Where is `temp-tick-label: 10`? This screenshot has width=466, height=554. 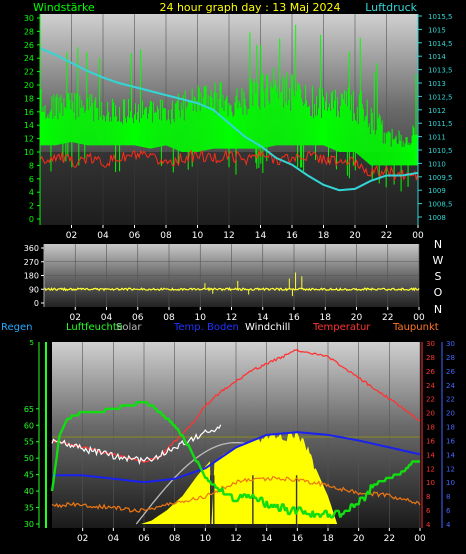 temp-tick-label: 10 is located at coordinates (430, 483).